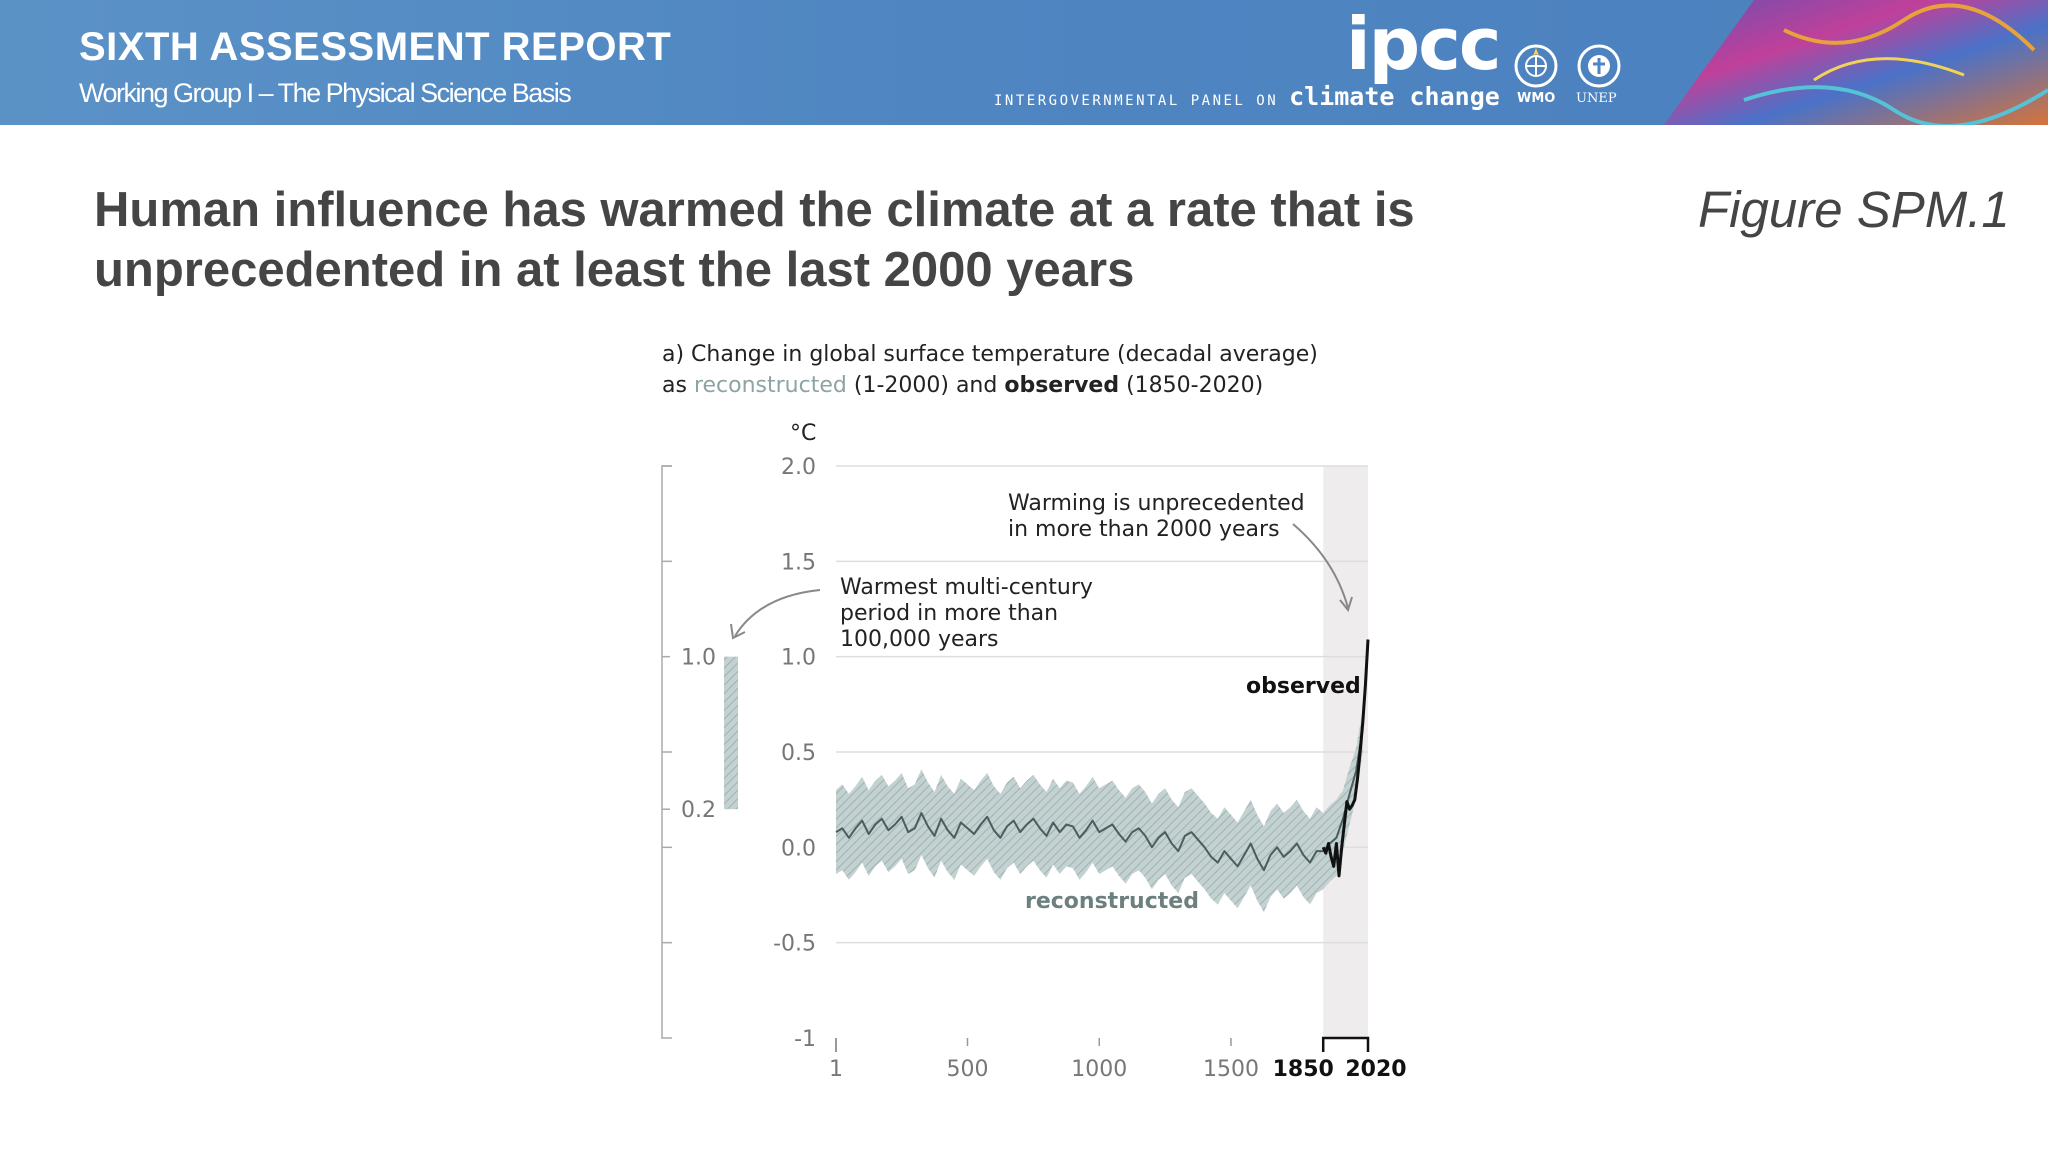  I want to click on observed-series-label: observed, so click(1303, 686).